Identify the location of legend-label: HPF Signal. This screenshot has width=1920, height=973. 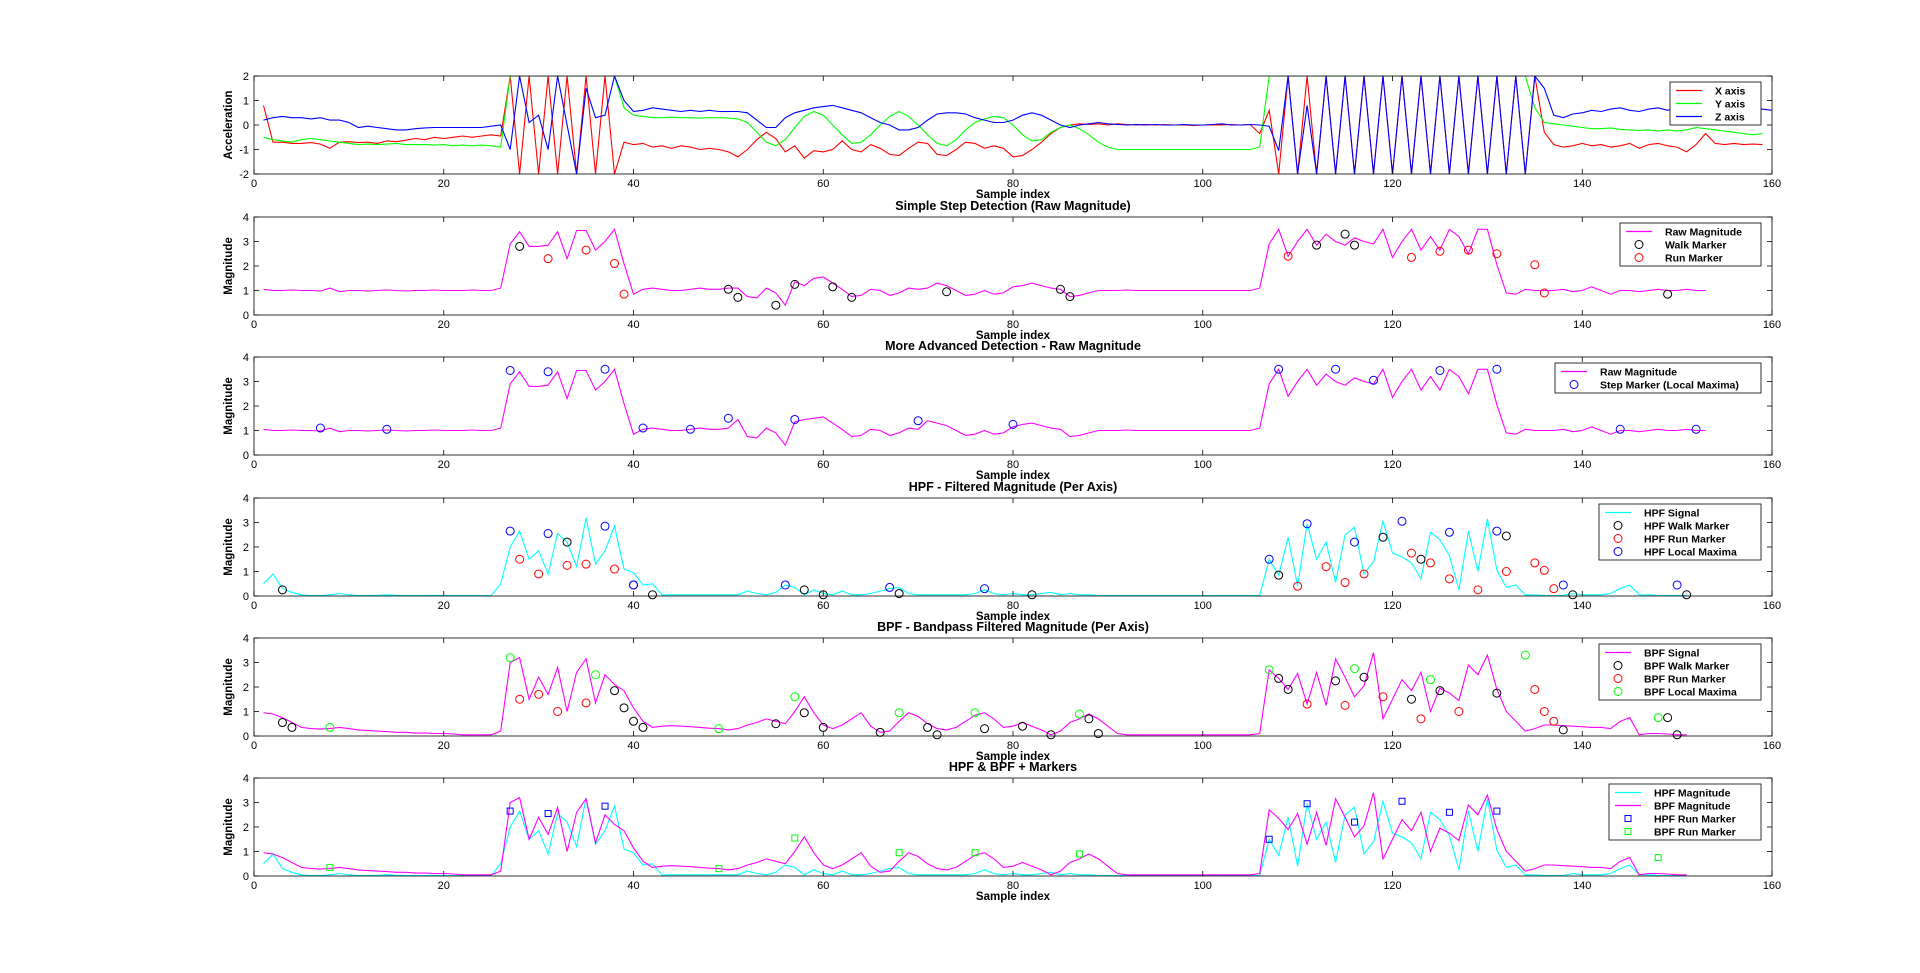
(1672, 514).